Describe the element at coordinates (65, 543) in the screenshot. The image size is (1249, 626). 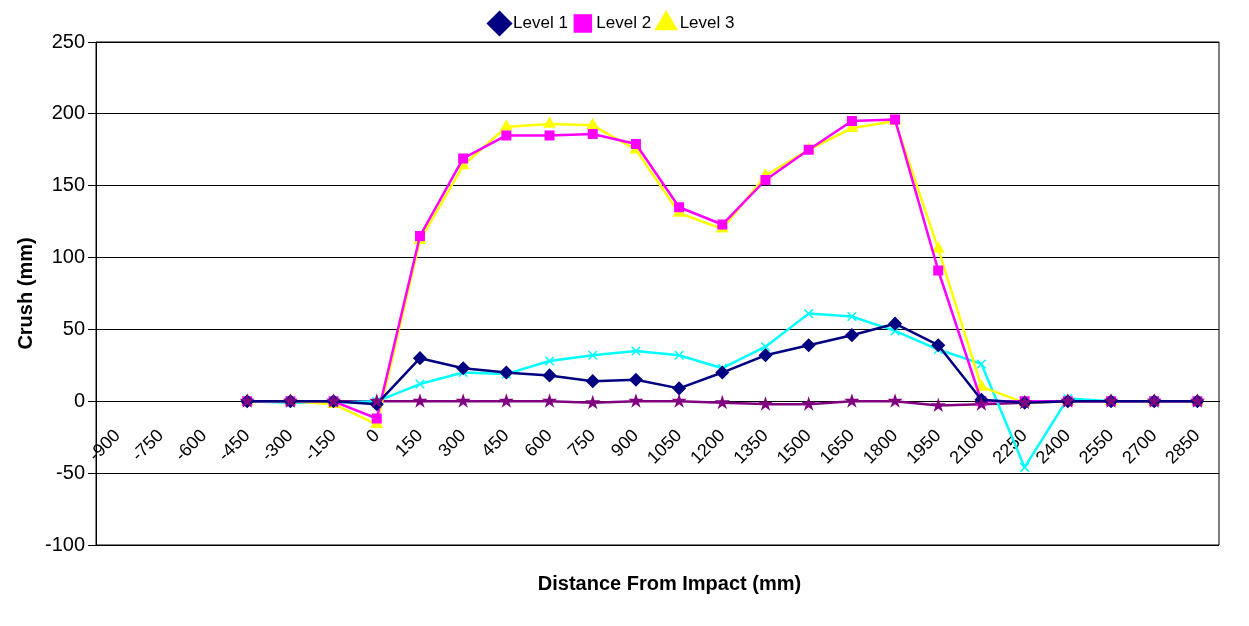
I see `y-tick-label: -100` at that location.